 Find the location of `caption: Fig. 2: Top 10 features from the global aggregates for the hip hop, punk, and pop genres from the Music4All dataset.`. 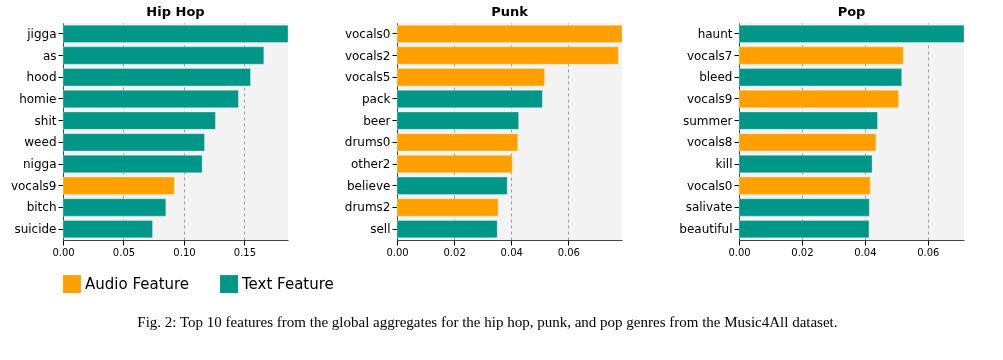

caption: Fig. 2: Top 10 features from the global aggregates for the hip hop, punk, and pop genres from the Music4All dataset. is located at coordinates (487, 322).